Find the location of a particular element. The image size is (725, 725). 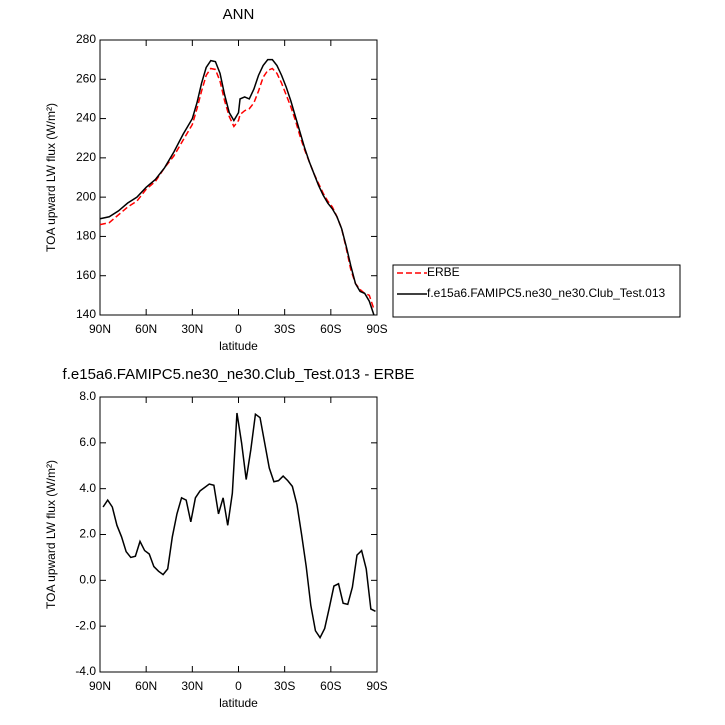

y-tick-label: 280 is located at coordinates (86, 39).